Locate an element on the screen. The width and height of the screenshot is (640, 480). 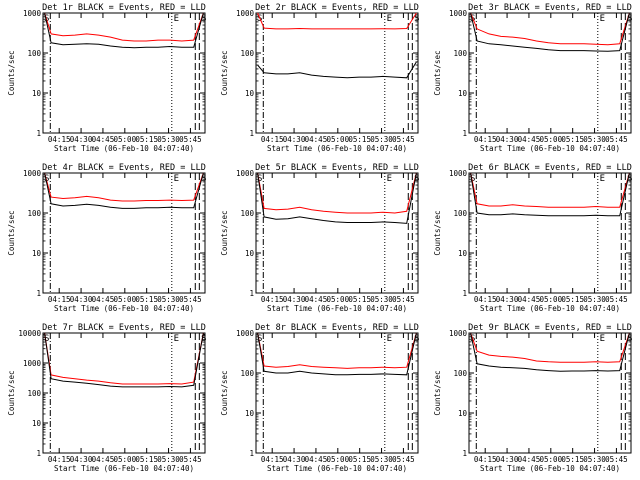
plot-title: Det 3r BLACK = Events, RED = LLD is located at coordinates (550, 8).